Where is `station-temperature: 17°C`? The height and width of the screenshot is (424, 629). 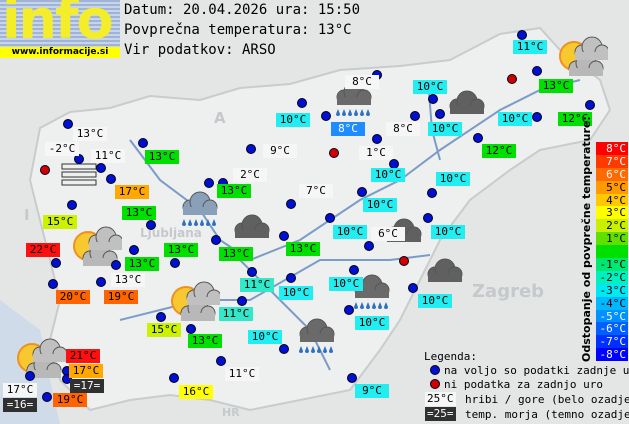 station-temperature: 17°C is located at coordinates (86, 371).